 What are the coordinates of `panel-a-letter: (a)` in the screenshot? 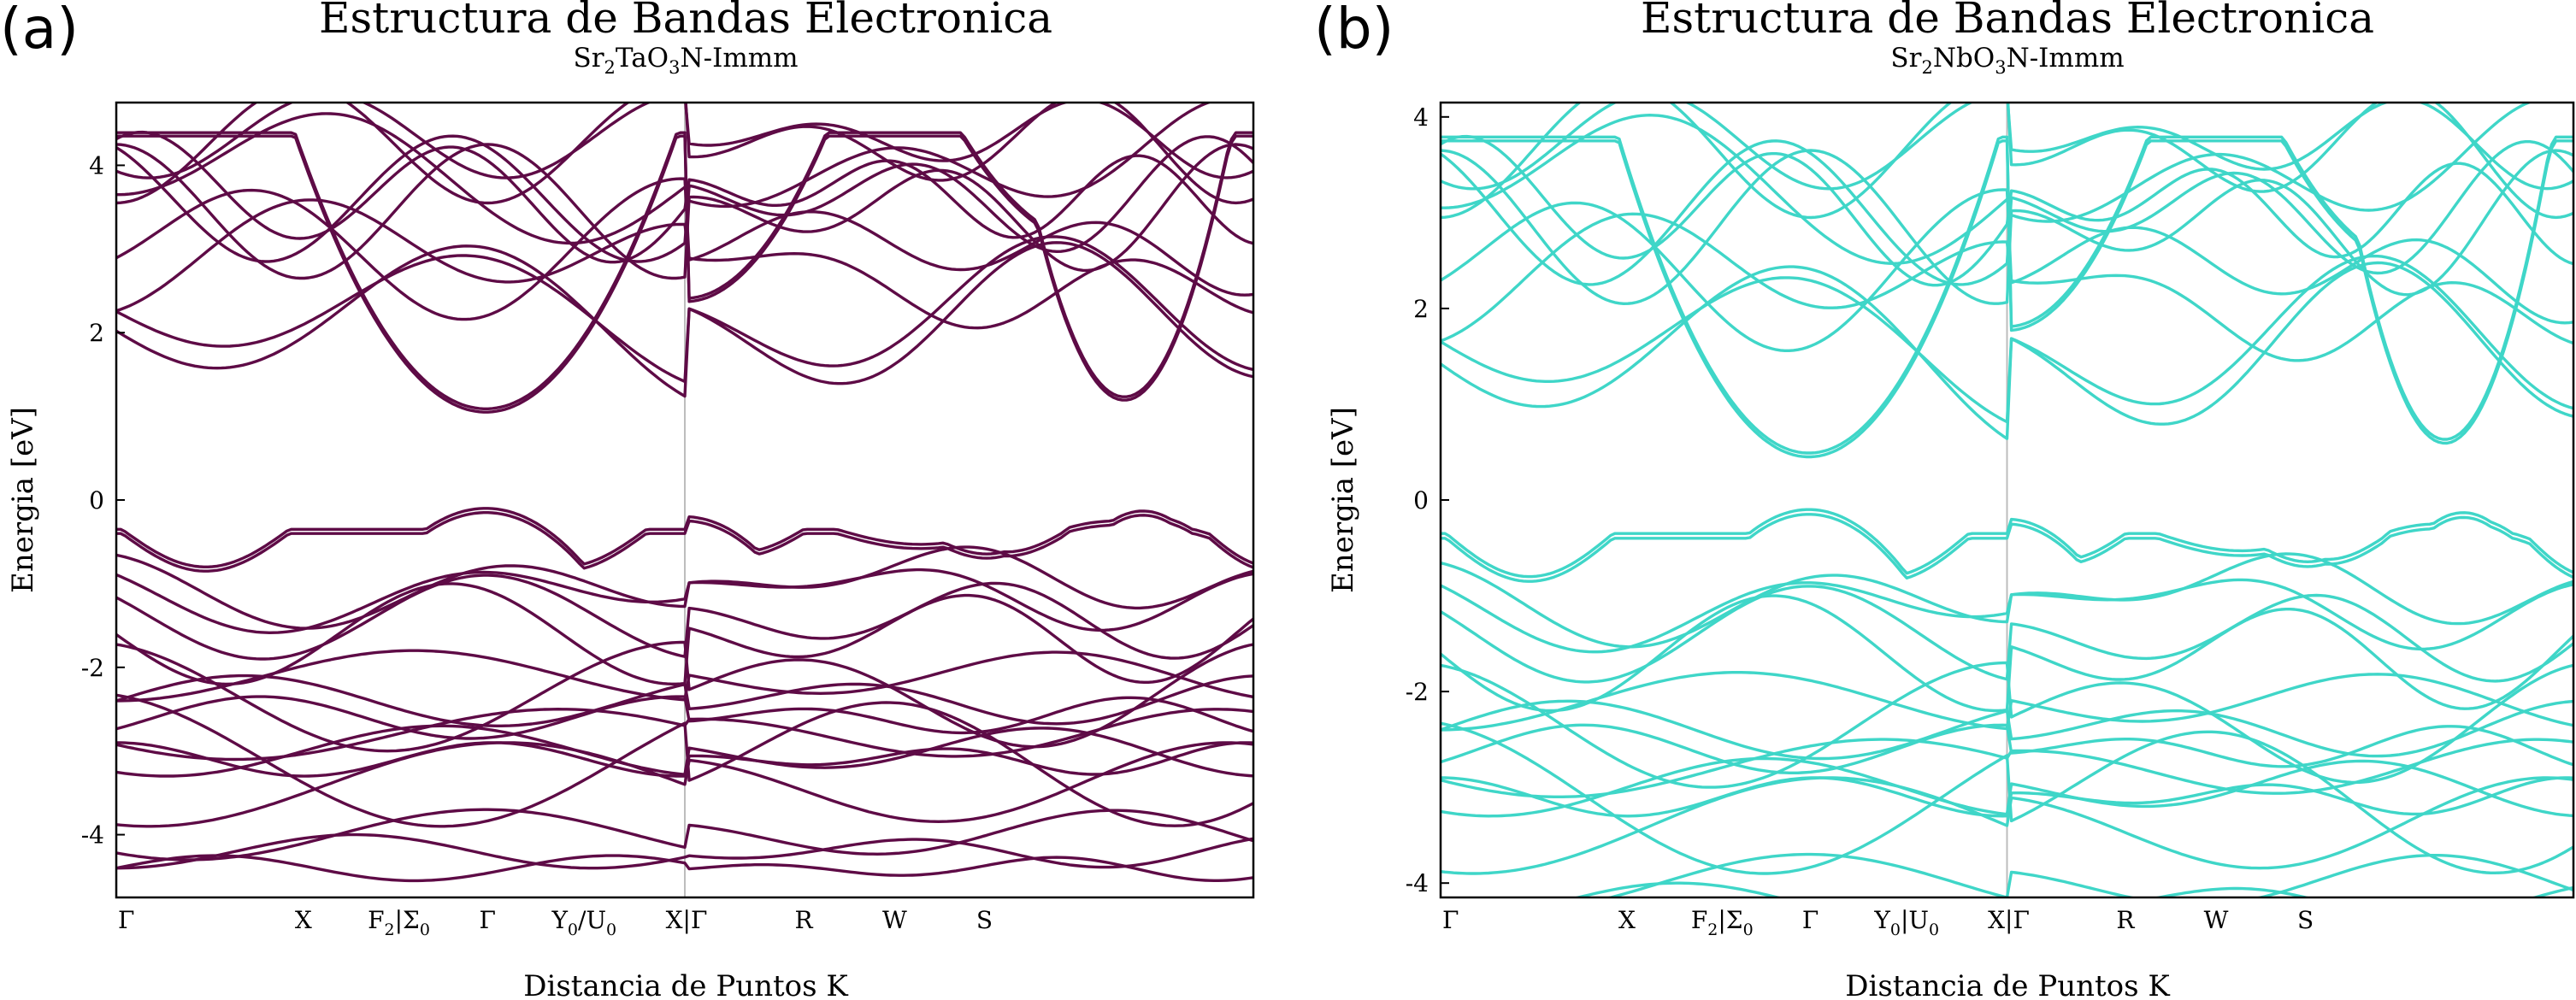 It's located at (39, 31).